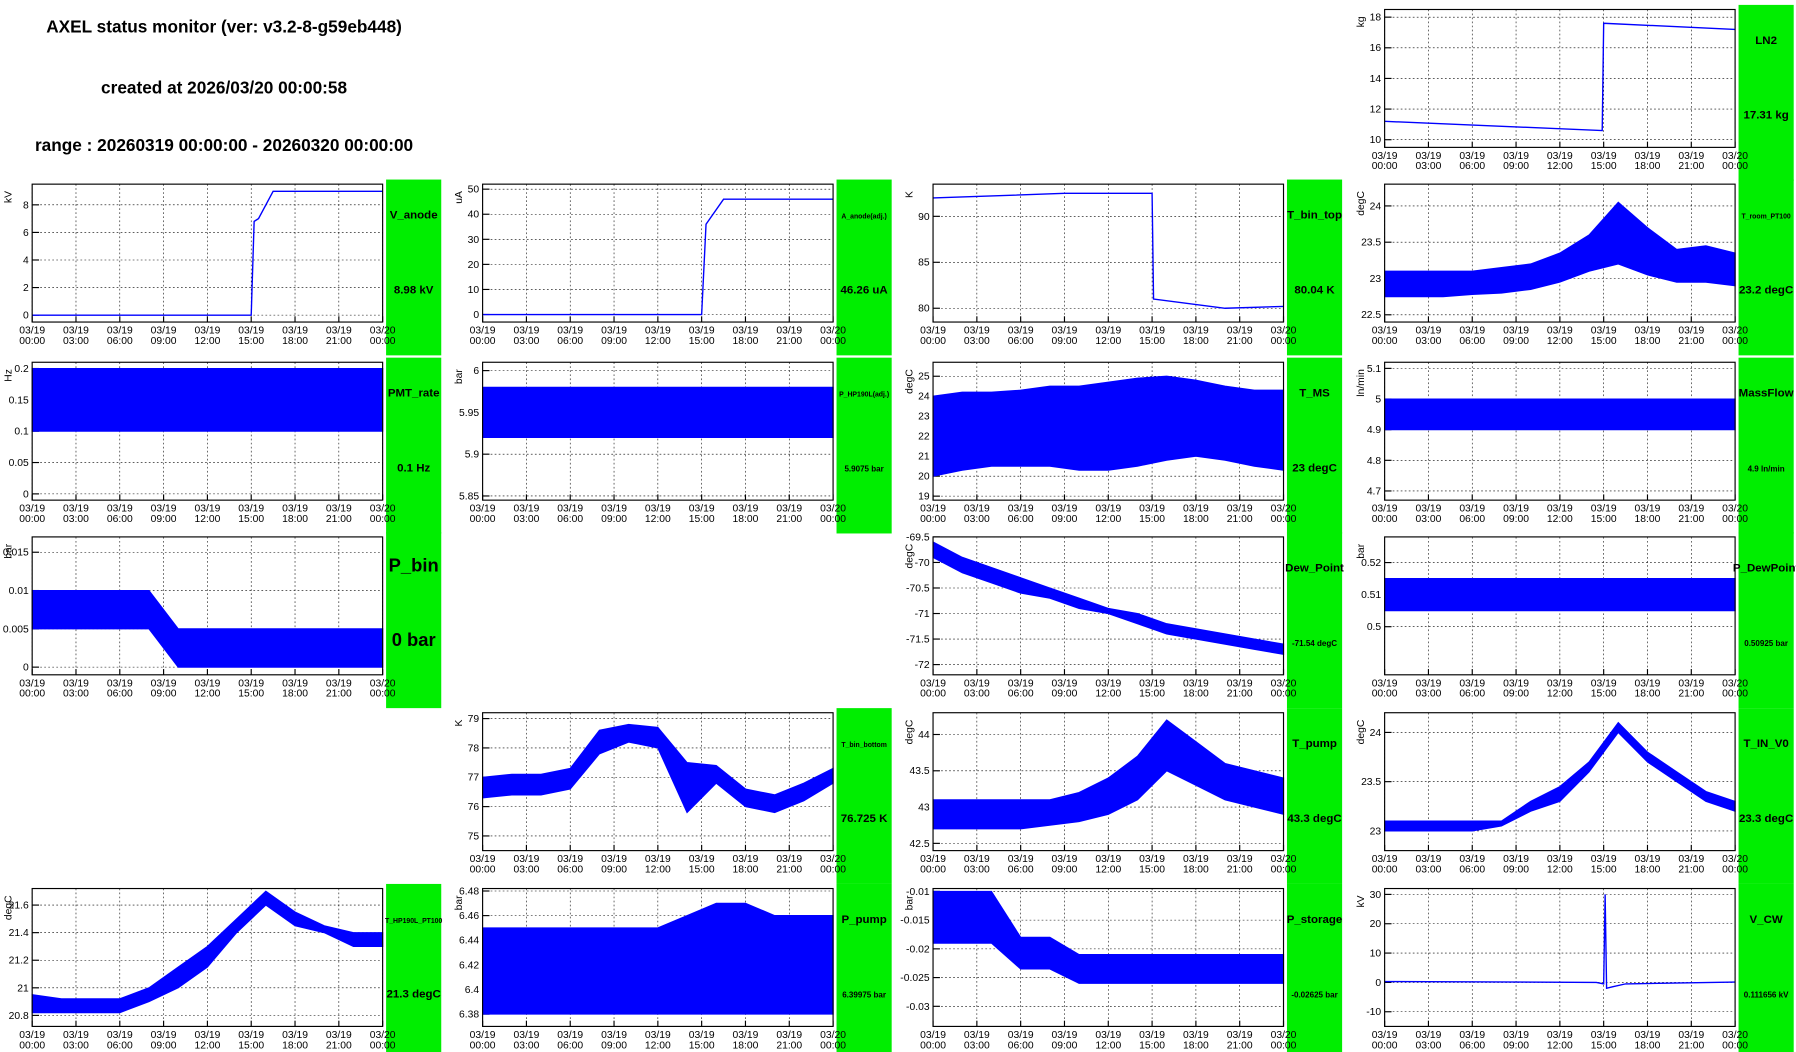  What do you see at coordinates (918, 949) in the screenshot?
I see `y-tick-label: -0.02` at bounding box center [918, 949].